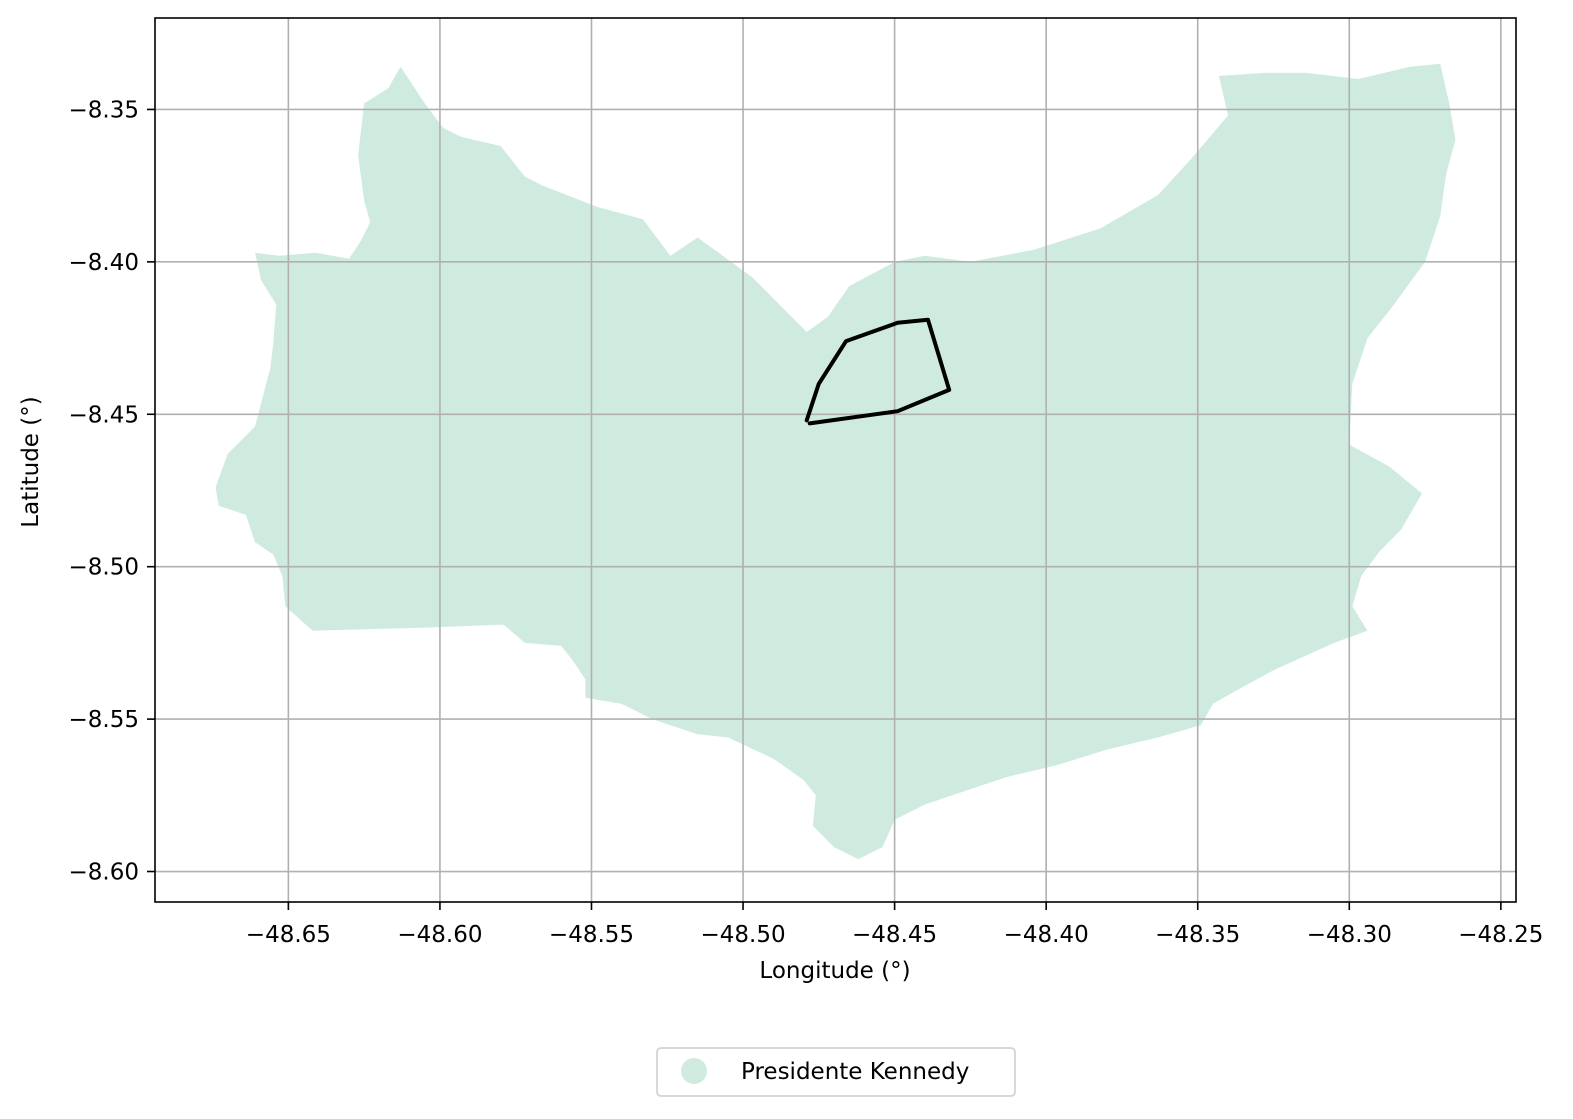 This screenshot has height=1119, width=1573. Describe the element at coordinates (104, 110) in the screenshot. I see `y-tick-label: −8.35` at that location.